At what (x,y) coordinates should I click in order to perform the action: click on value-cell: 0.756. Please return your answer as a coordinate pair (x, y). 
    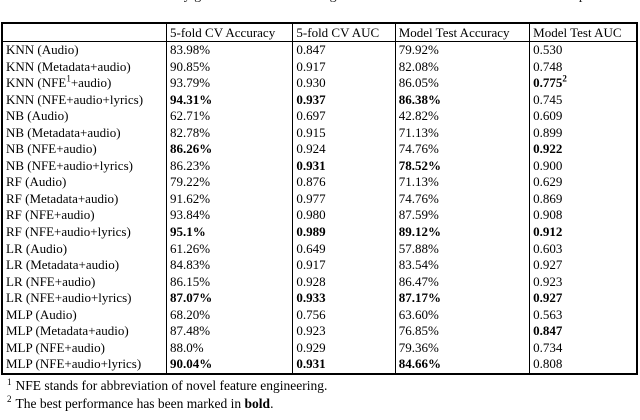
    Looking at the image, I should click on (344, 315).